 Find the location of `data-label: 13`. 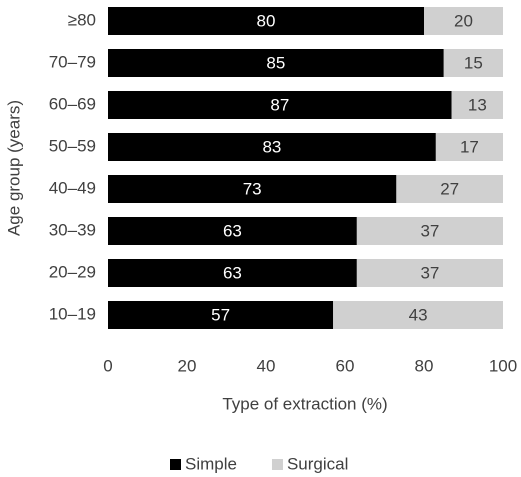

data-label: 13 is located at coordinates (477, 104).